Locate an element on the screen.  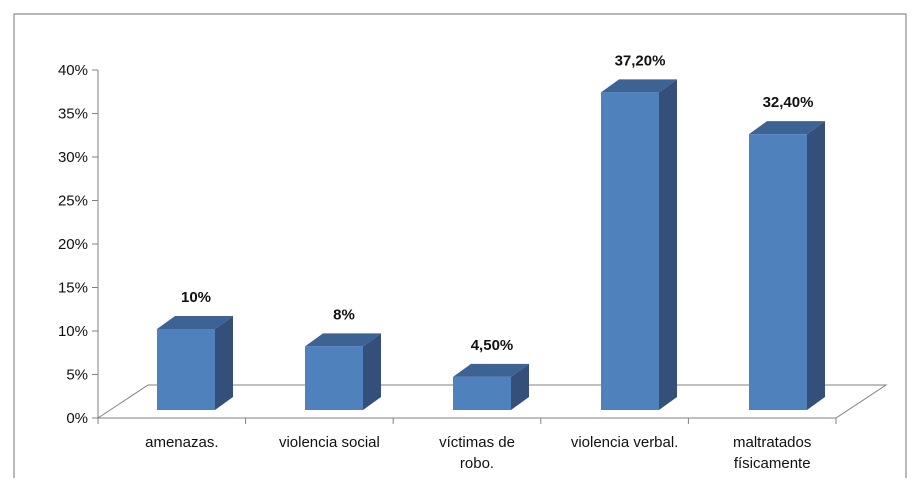
y-tick-label: 20% is located at coordinates (73, 244).